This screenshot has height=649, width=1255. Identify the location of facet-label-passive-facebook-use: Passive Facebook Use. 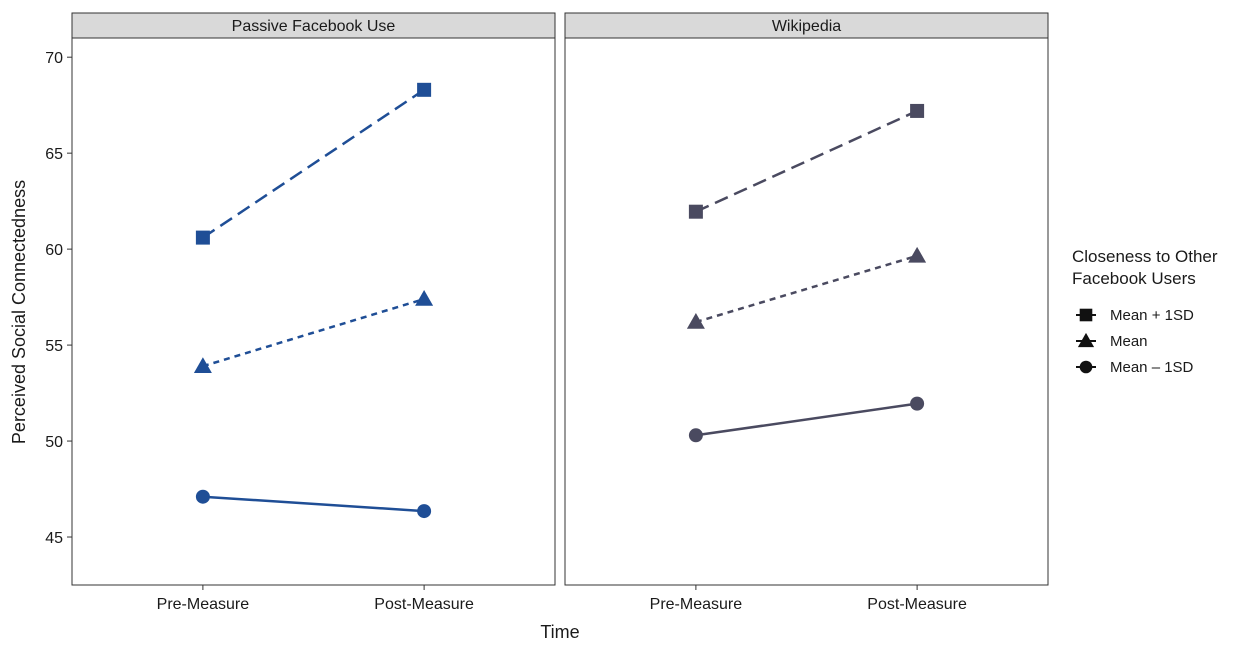
(314, 26).